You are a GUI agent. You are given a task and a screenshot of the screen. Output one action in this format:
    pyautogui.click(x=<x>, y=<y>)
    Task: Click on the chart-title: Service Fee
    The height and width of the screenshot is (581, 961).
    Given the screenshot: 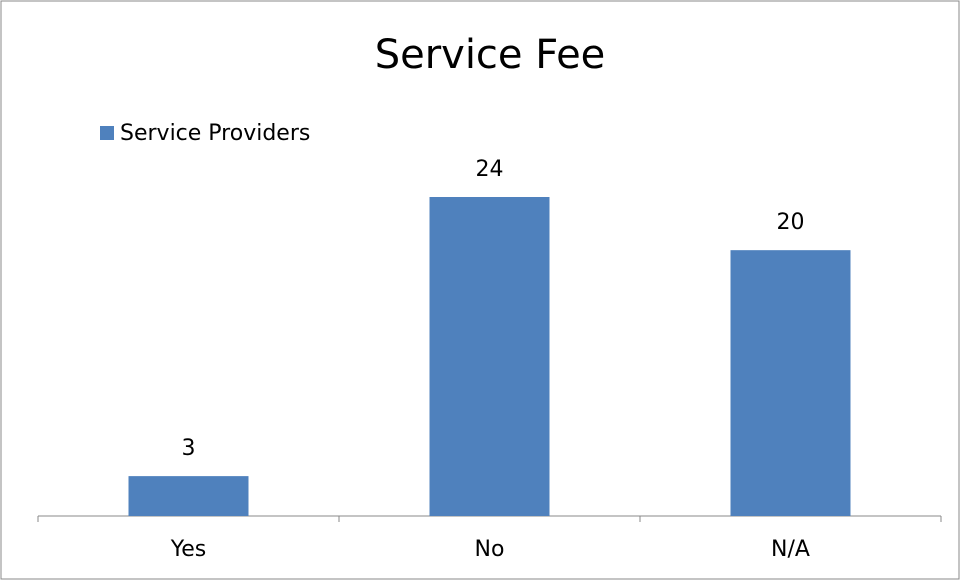 What is the action you would take?
    pyautogui.click(x=490, y=55)
    